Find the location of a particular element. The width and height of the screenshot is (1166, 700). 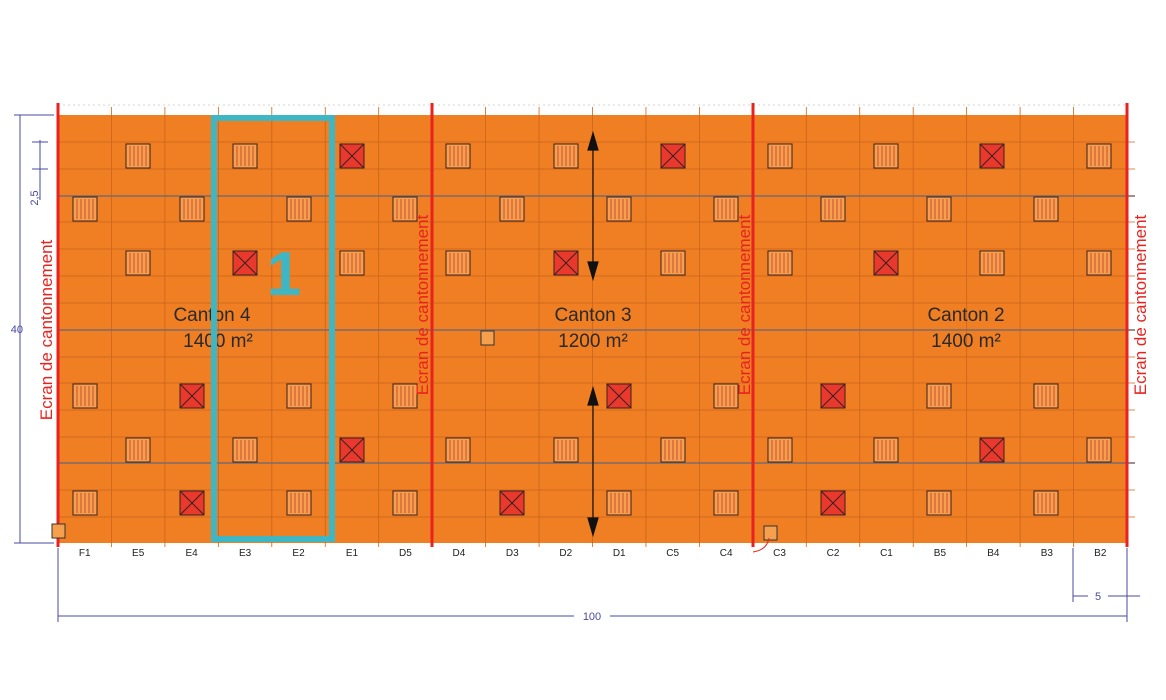

canton-2-name: Canton 2 is located at coordinates (965, 315).